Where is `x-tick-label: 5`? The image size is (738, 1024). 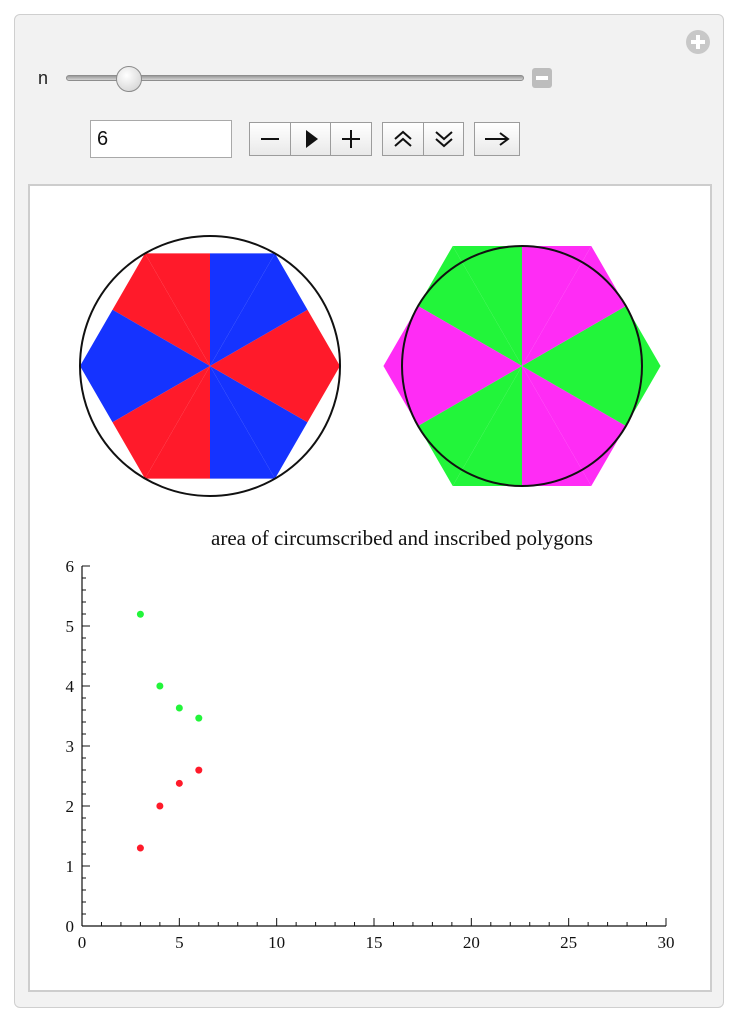 x-tick-label: 5 is located at coordinates (179, 942).